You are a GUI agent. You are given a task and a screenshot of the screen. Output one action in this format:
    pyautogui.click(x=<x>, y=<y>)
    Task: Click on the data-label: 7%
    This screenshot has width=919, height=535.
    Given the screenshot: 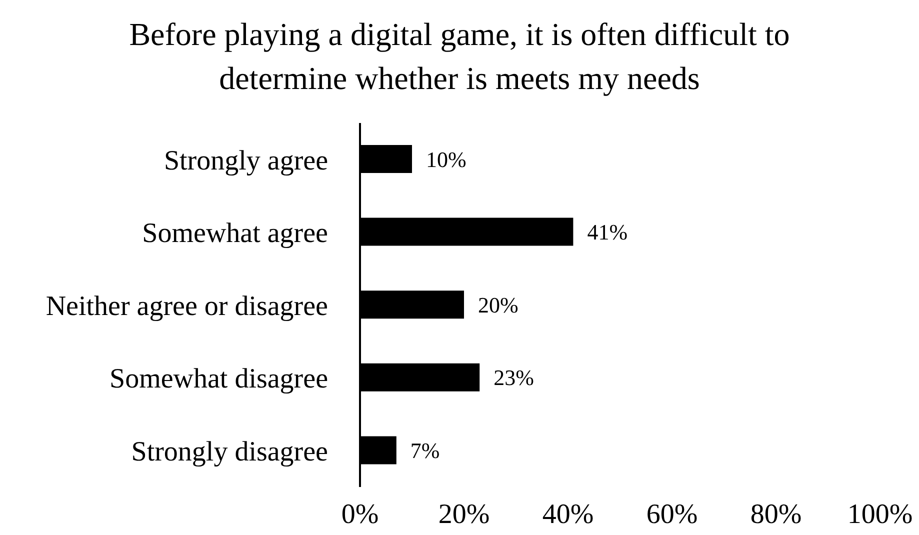 What is the action you would take?
    pyautogui.click(x=425, y=451)
    